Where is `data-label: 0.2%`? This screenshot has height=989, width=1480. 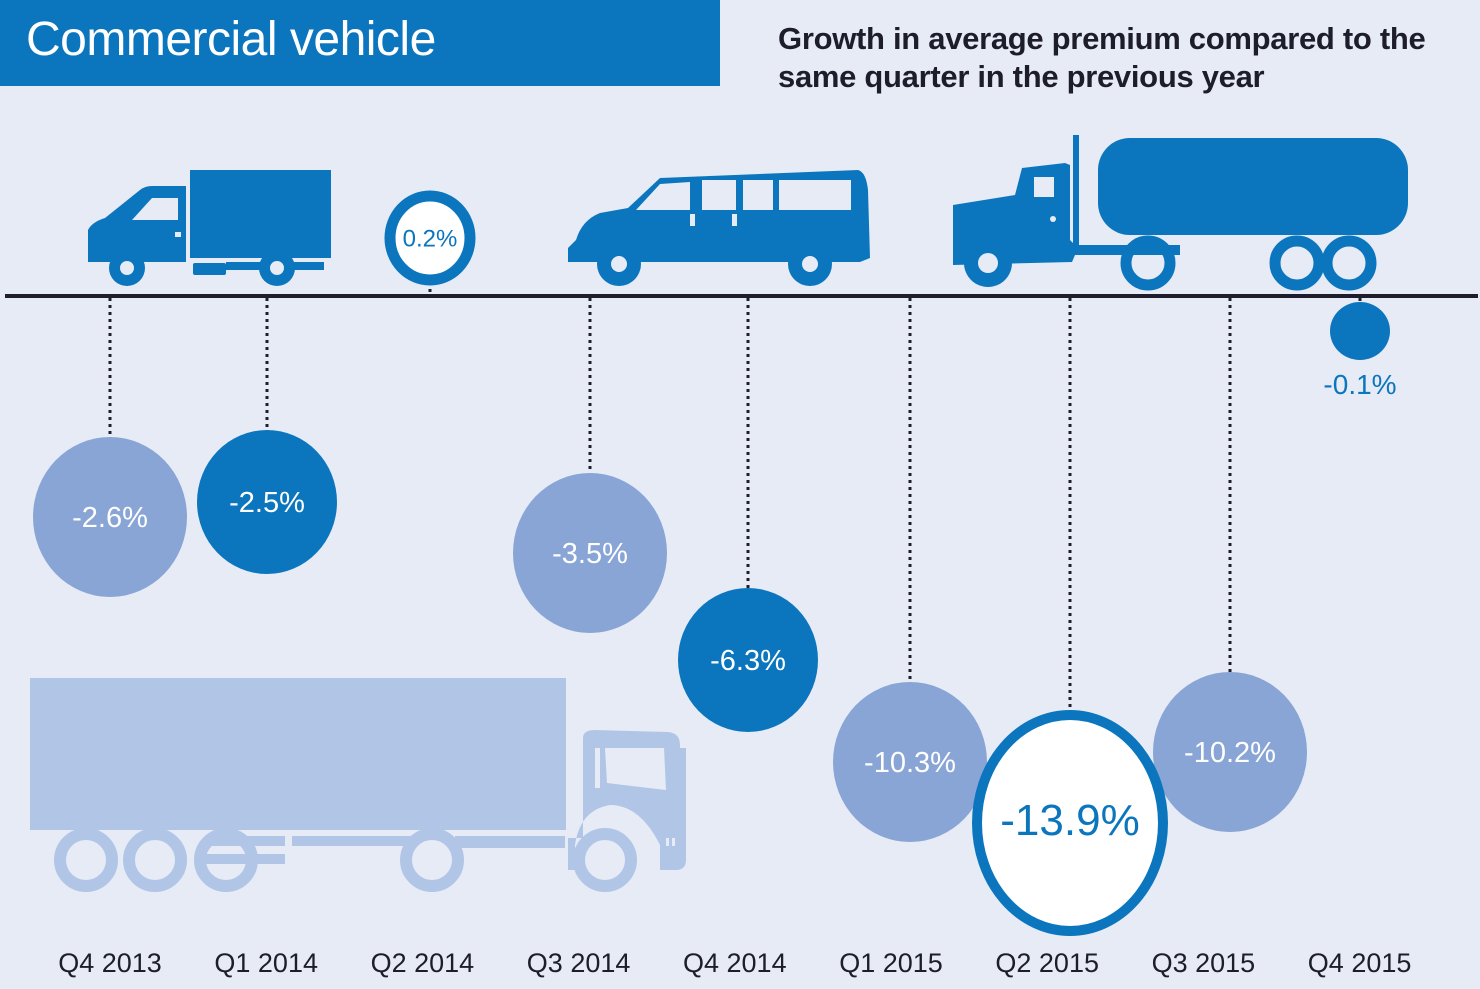
data-label: 0.2% is located at coordinates (430, 238).